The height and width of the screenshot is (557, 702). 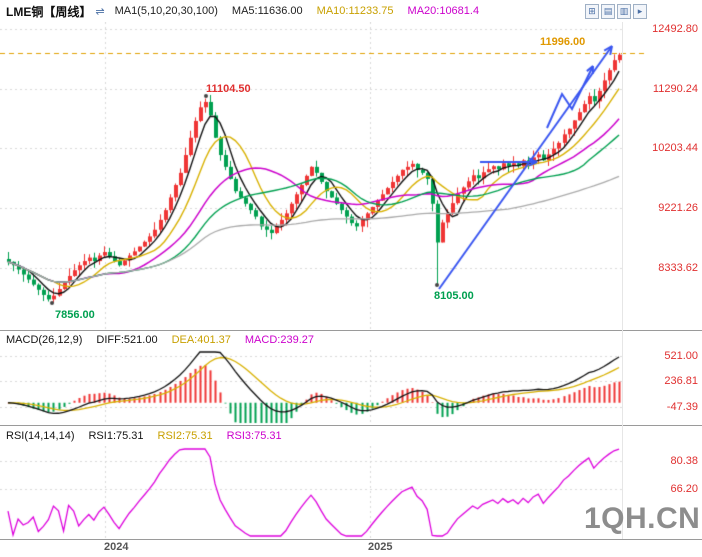 I want to click on instrument-title: LME铜【周线】, so click(x=49, y=11).